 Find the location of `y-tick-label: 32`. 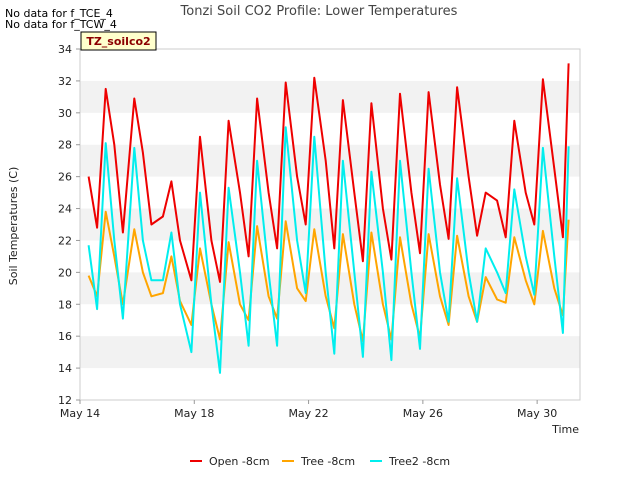

y-tick-label: 32 is located at coordinates (65, 81).